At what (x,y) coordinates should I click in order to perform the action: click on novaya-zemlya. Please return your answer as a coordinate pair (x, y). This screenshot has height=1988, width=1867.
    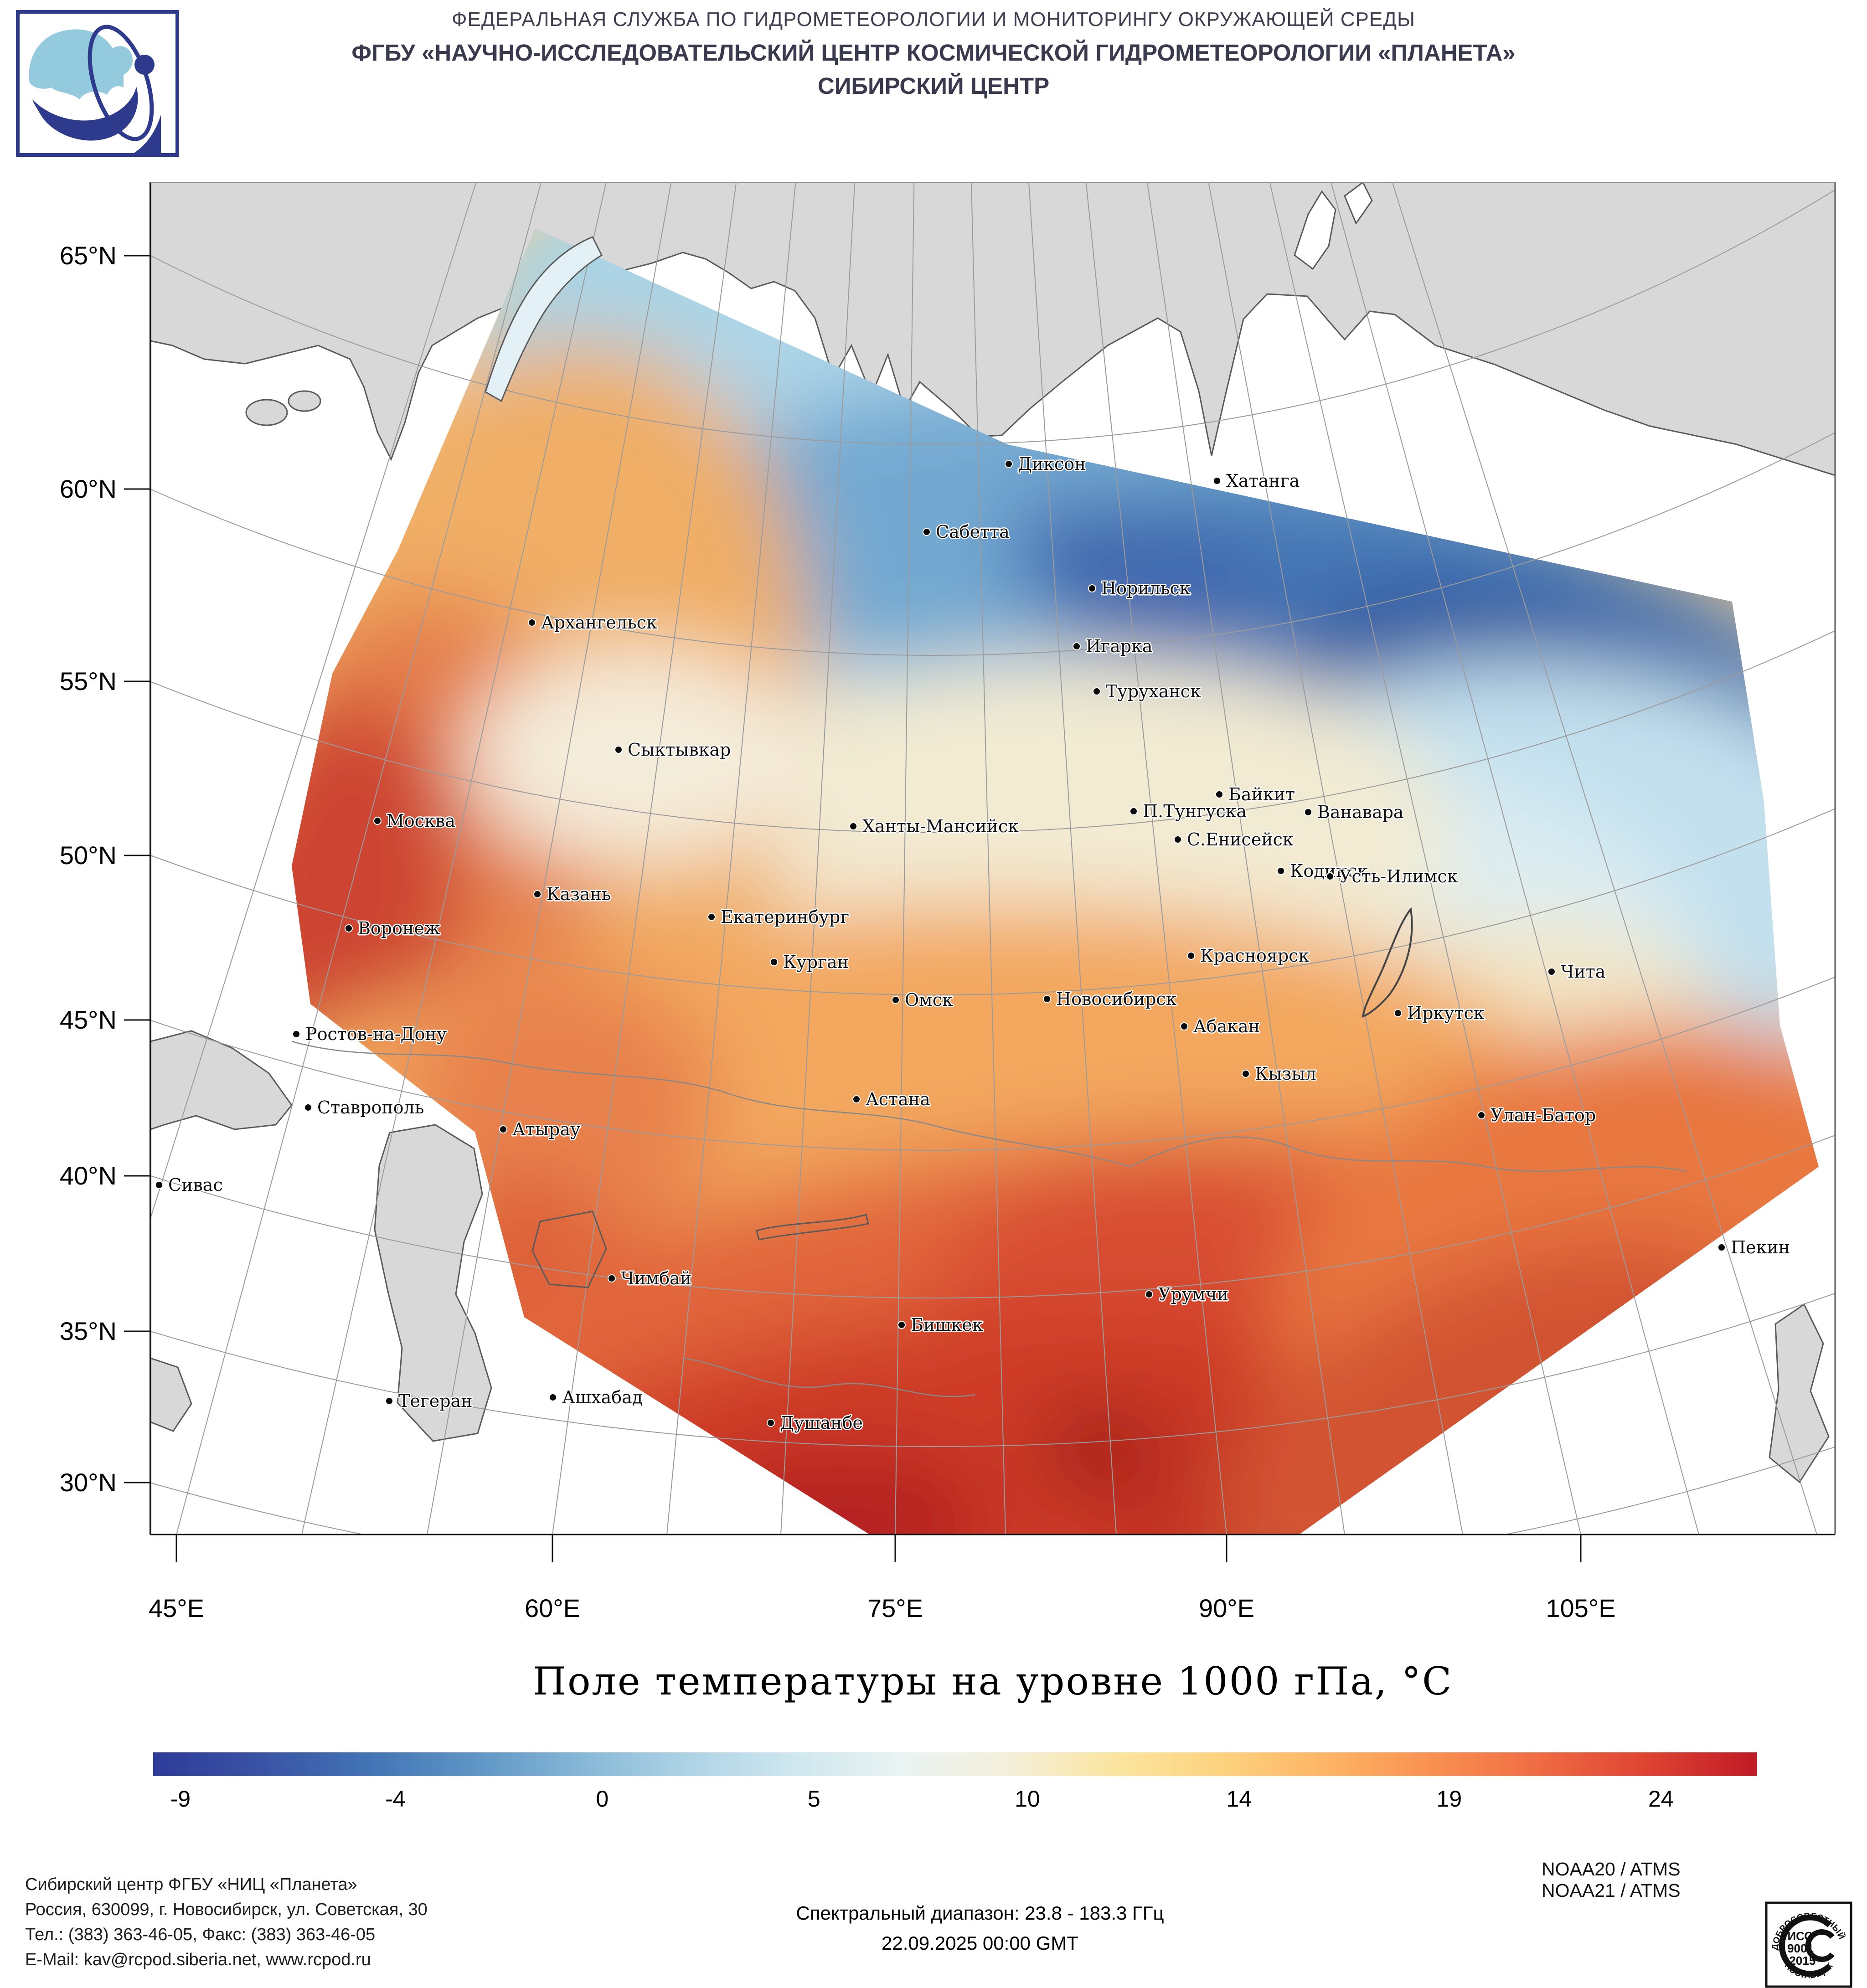
    Looking at the image, I should click on (544, 319).